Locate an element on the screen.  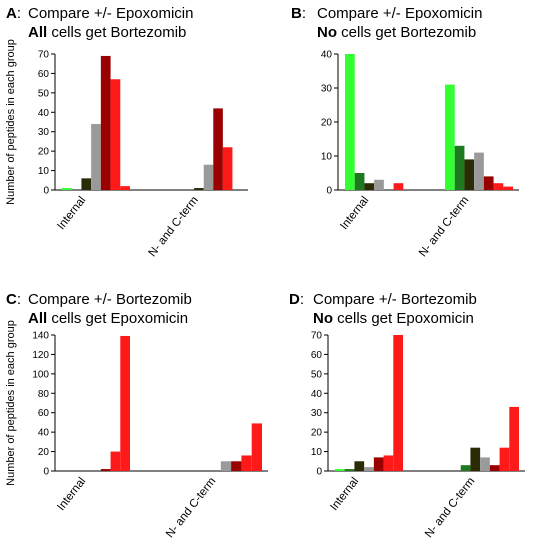
panel-letter: A is located at coordinates (11, 13).